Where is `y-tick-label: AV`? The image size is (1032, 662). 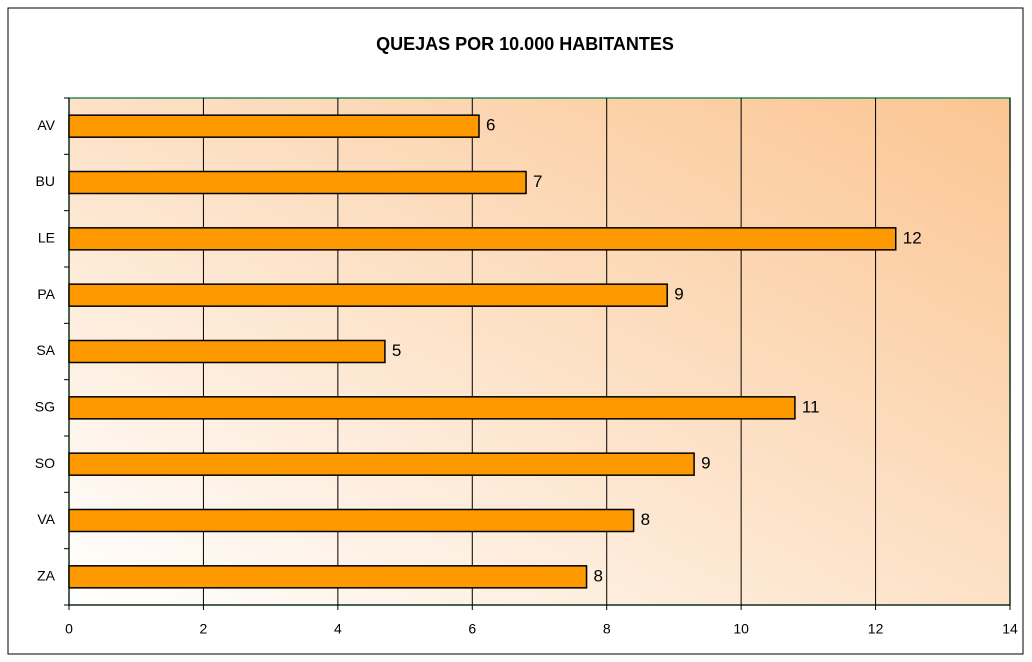
y-tick-label: AV is located at coordinates (46, 125).